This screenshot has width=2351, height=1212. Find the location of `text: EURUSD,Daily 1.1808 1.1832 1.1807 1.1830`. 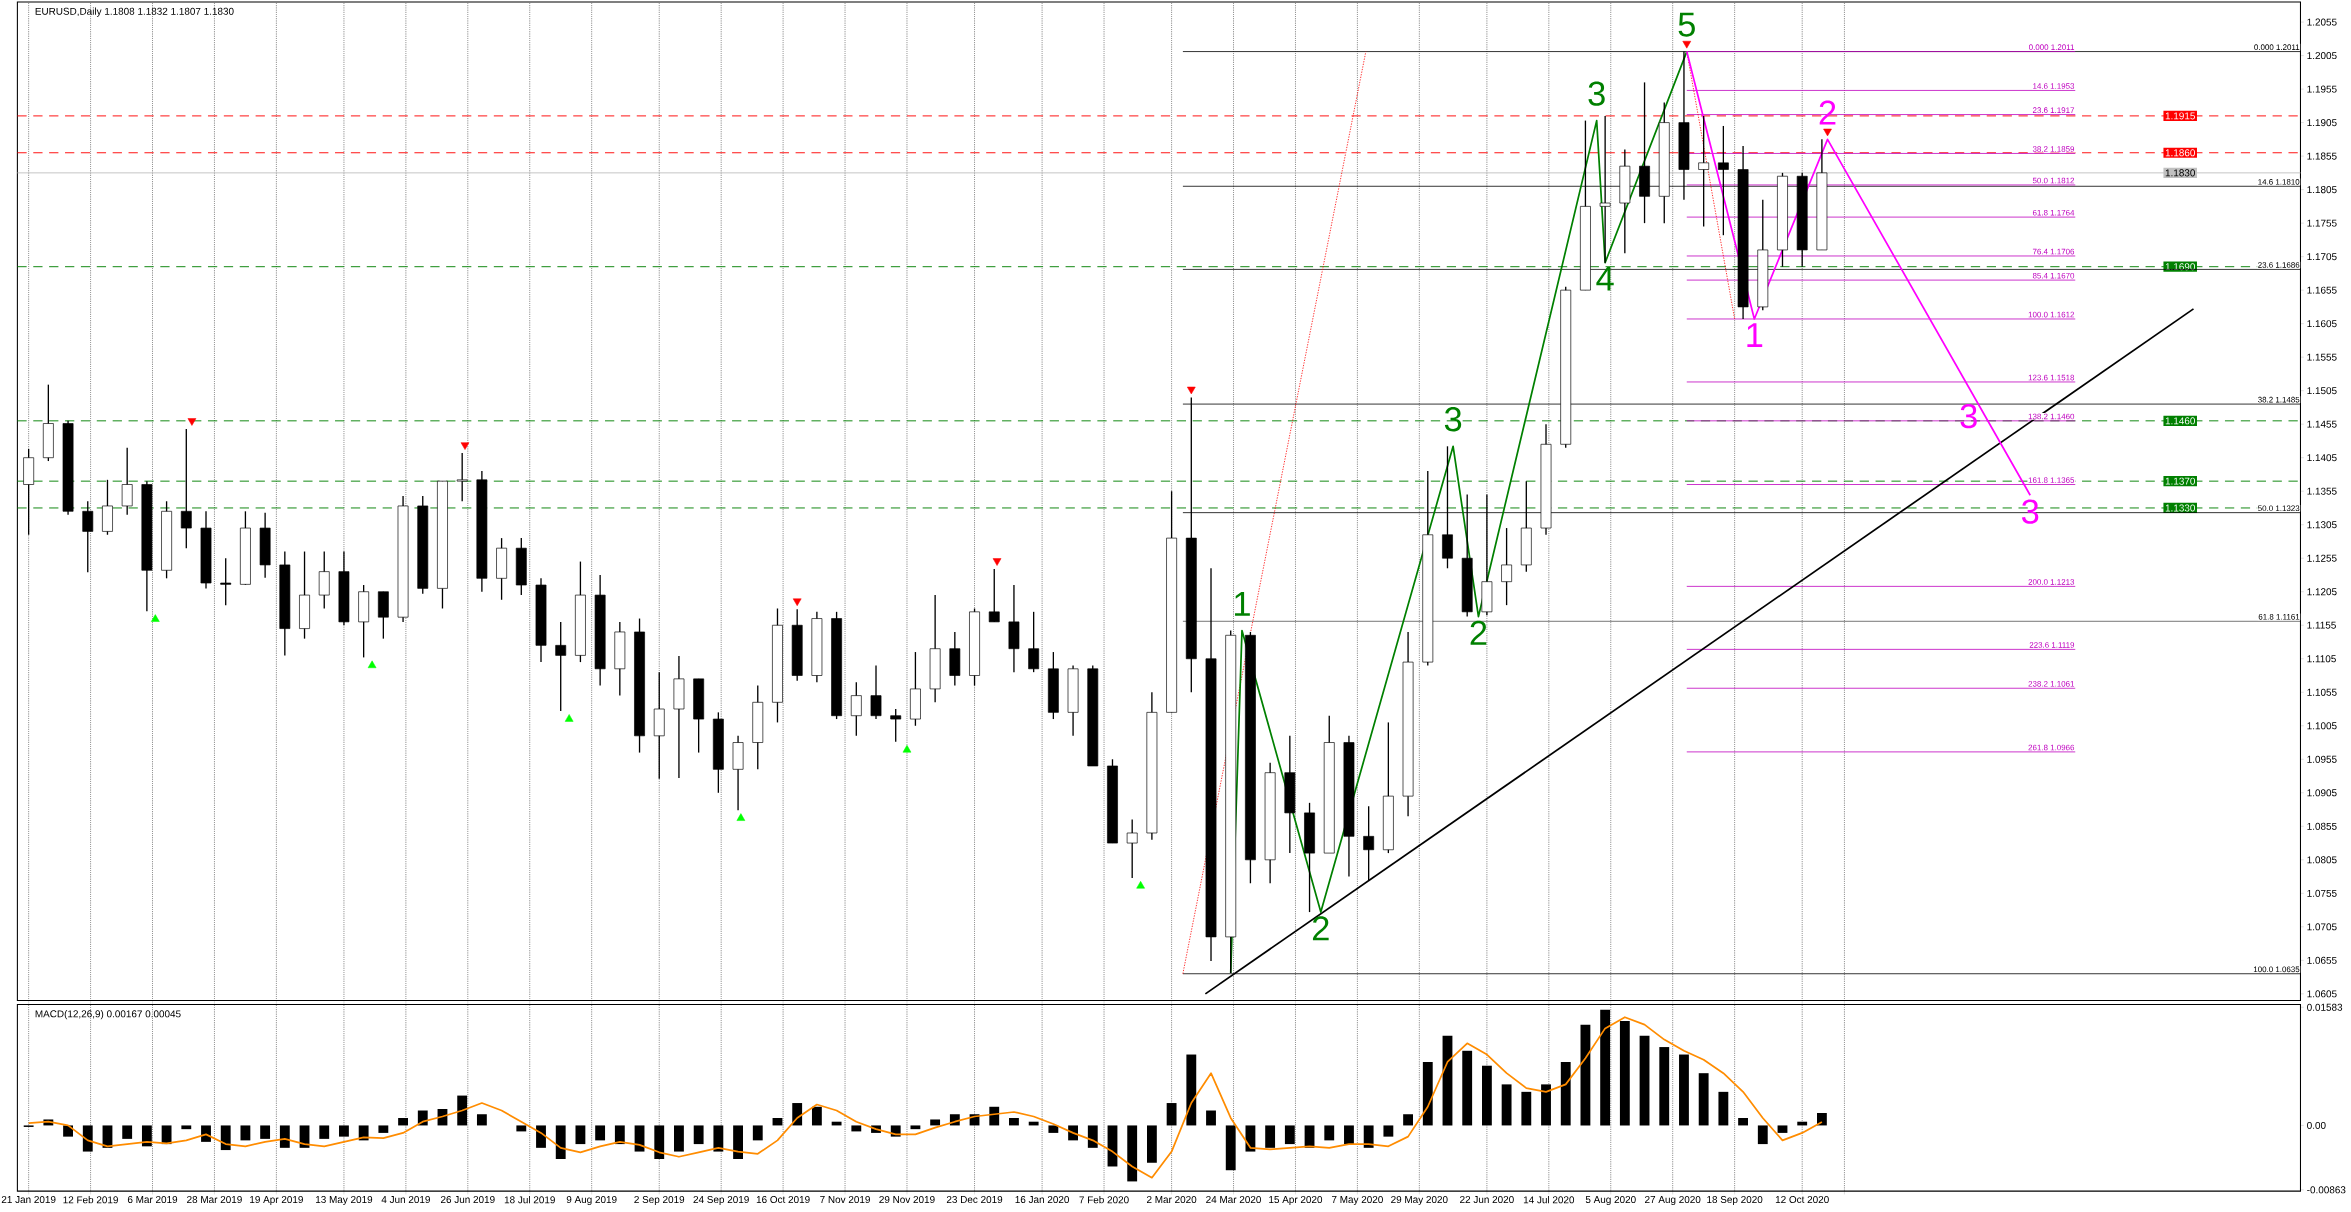

text: EURUSD,Daily 1.1808 1.1832 1.1807 1.1830 is located at coordinates (134, 12).